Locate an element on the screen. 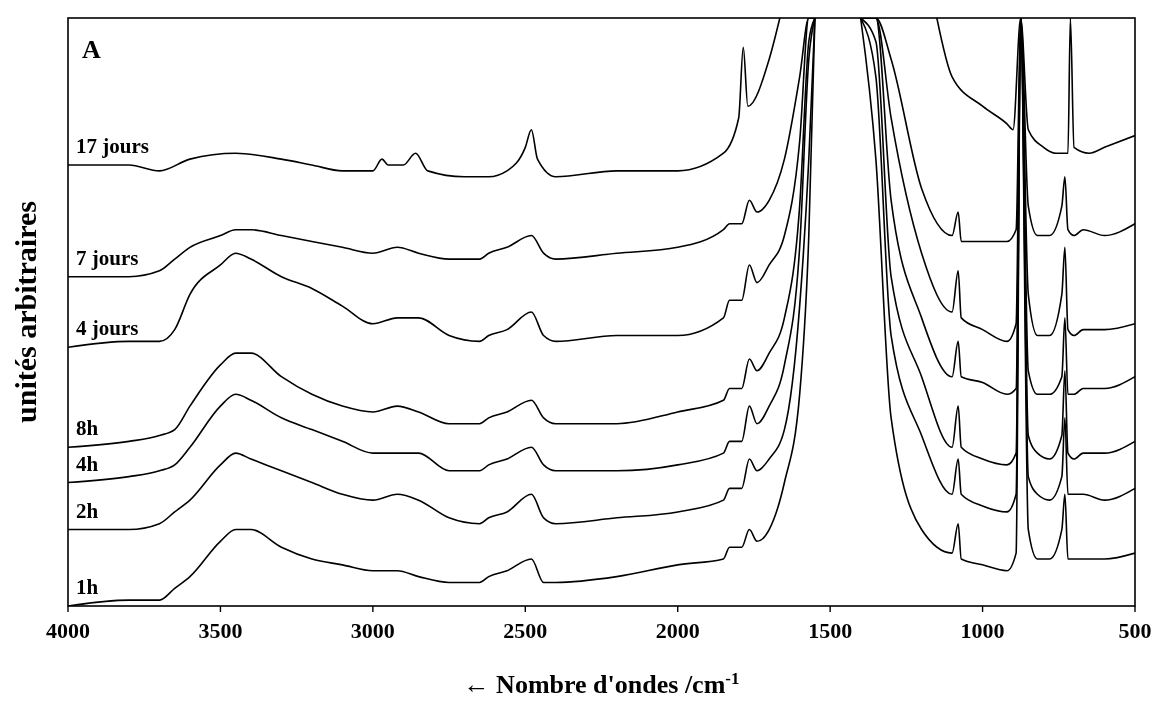 This screenshot has width=1162, height=707. series-label: 2h is located at coordinates (87, 510).